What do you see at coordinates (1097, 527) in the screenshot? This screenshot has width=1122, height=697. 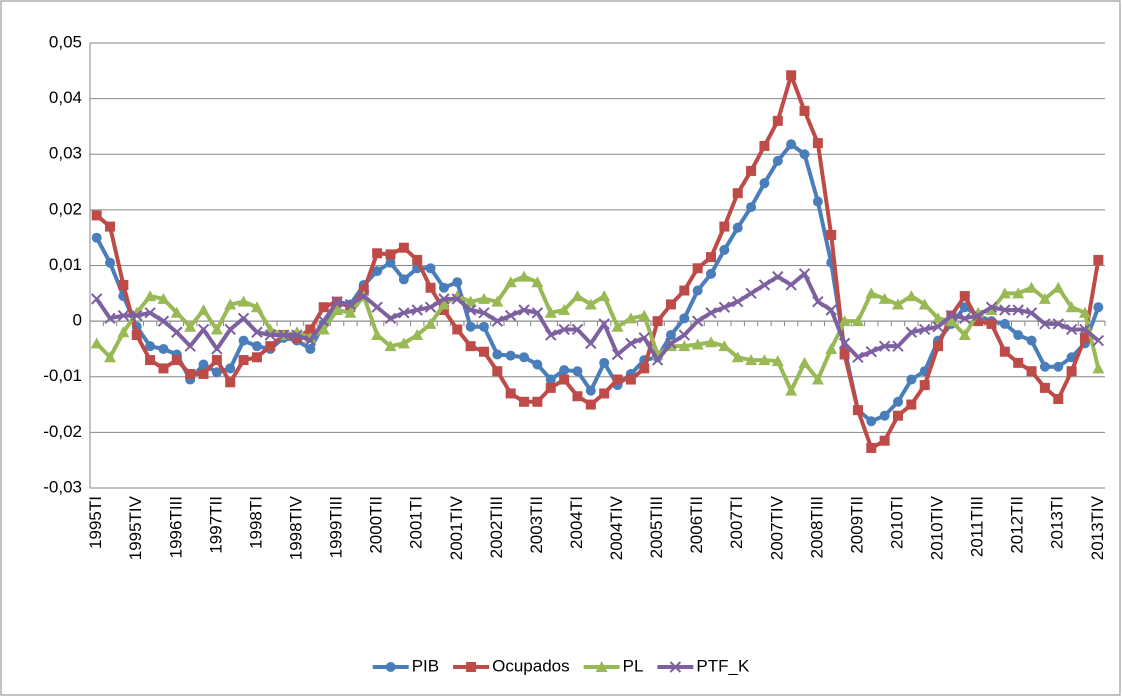 I see `x-tick-label: 2013TIV` at bounding box center [1097, 527].